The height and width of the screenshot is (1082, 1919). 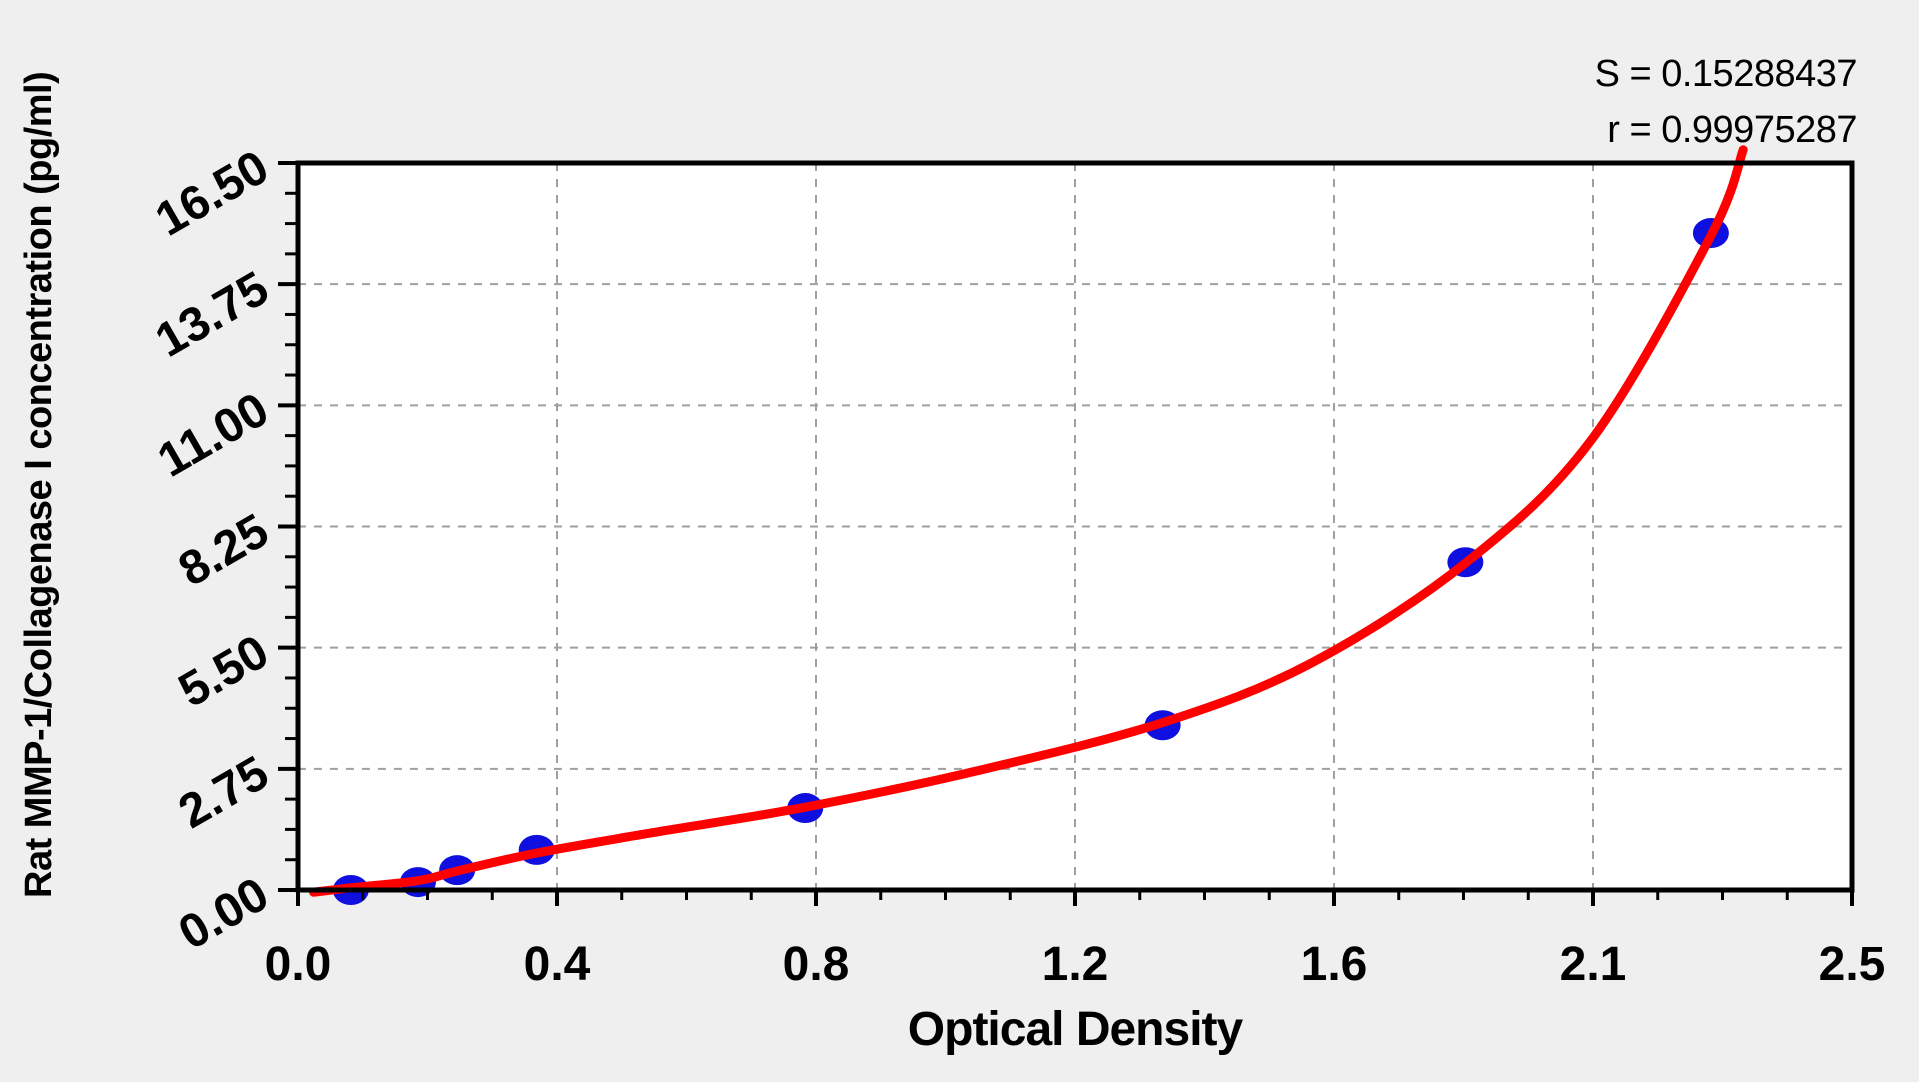 I want to click on x-tick-label: 2.5, so click(x=1852, y=964).